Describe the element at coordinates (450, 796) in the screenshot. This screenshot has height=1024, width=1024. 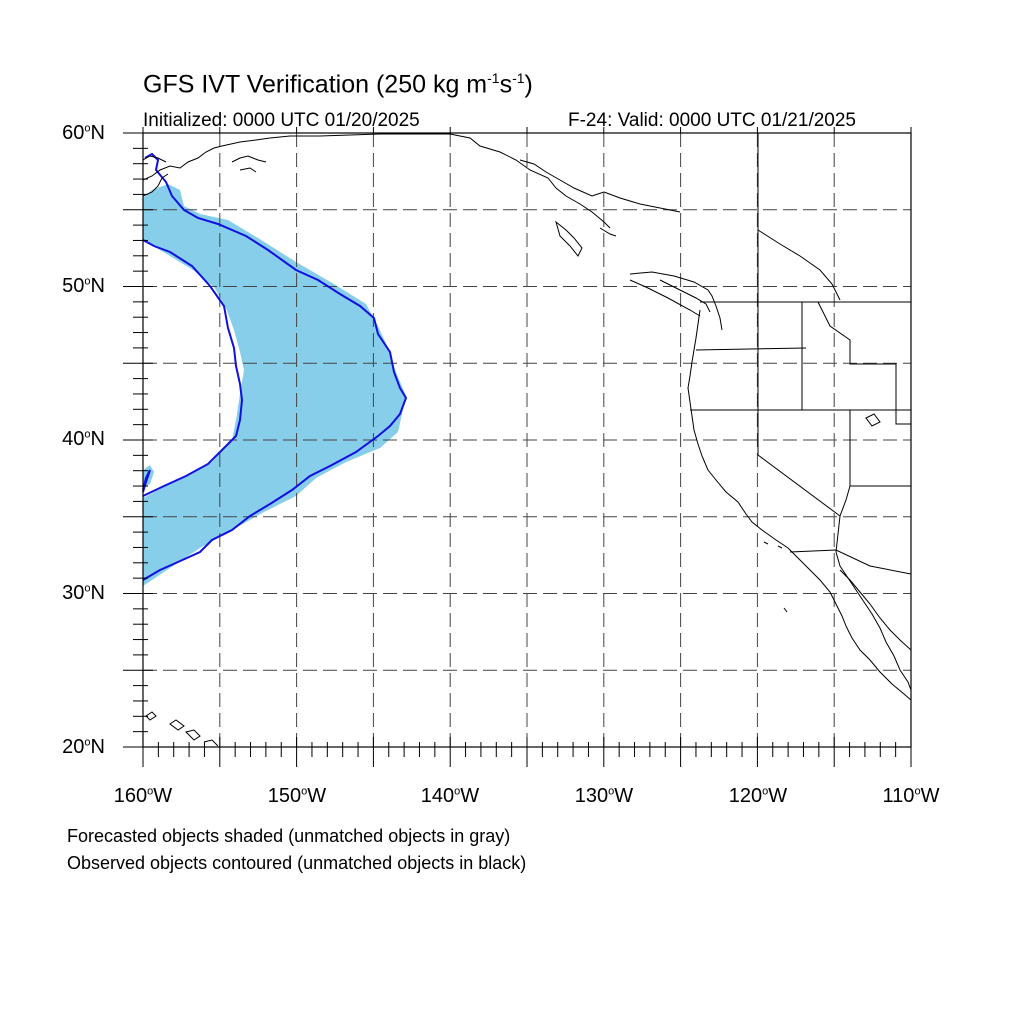
I see `lon-label-140w: 140oW` at that location.